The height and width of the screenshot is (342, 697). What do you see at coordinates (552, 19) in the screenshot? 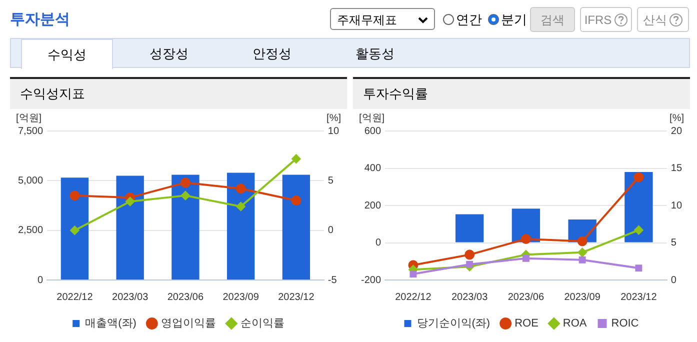
I see `text: 검색` at bounding box center [552, 19].